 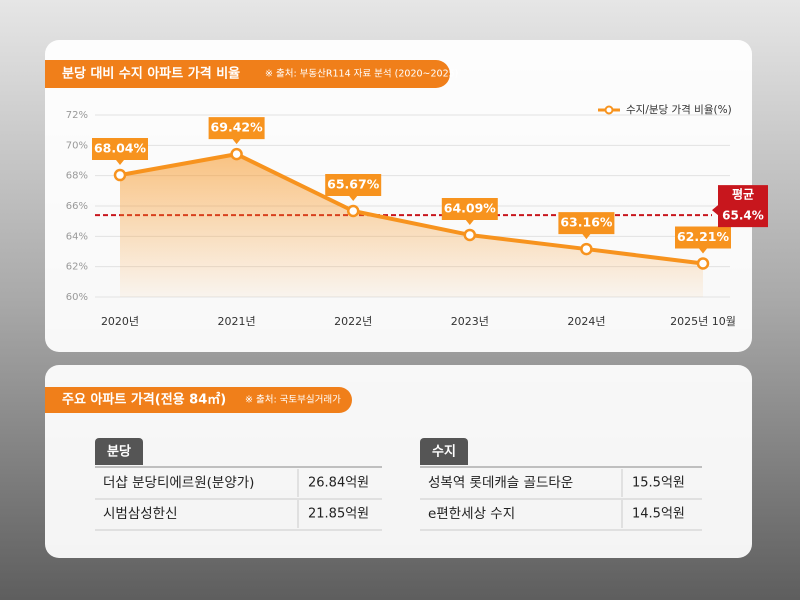 I want to click on value-label: 62.21%, so click(x=703, y=236).